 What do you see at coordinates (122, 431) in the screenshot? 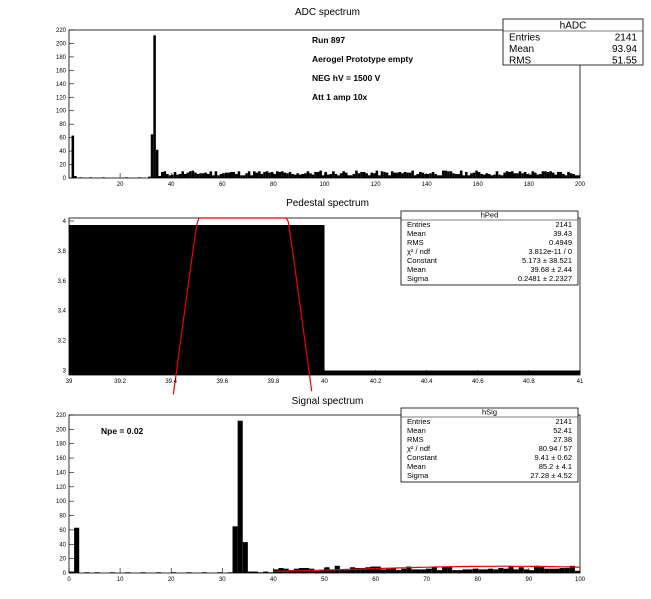
I see `annotation: Npe = 0.02` at bounding box center [122, 431].